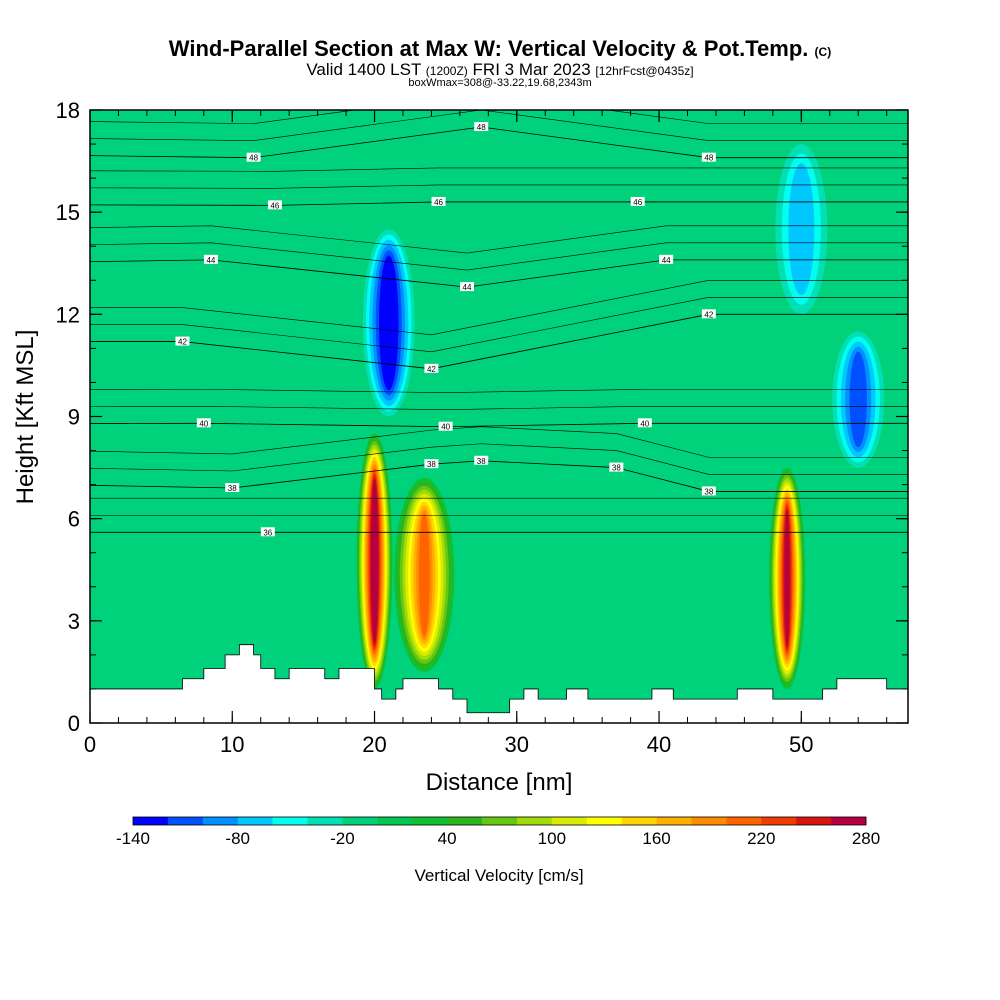  Describe the element at coordinates (499, 683) in the screenshot. I see `terrain` at that location.